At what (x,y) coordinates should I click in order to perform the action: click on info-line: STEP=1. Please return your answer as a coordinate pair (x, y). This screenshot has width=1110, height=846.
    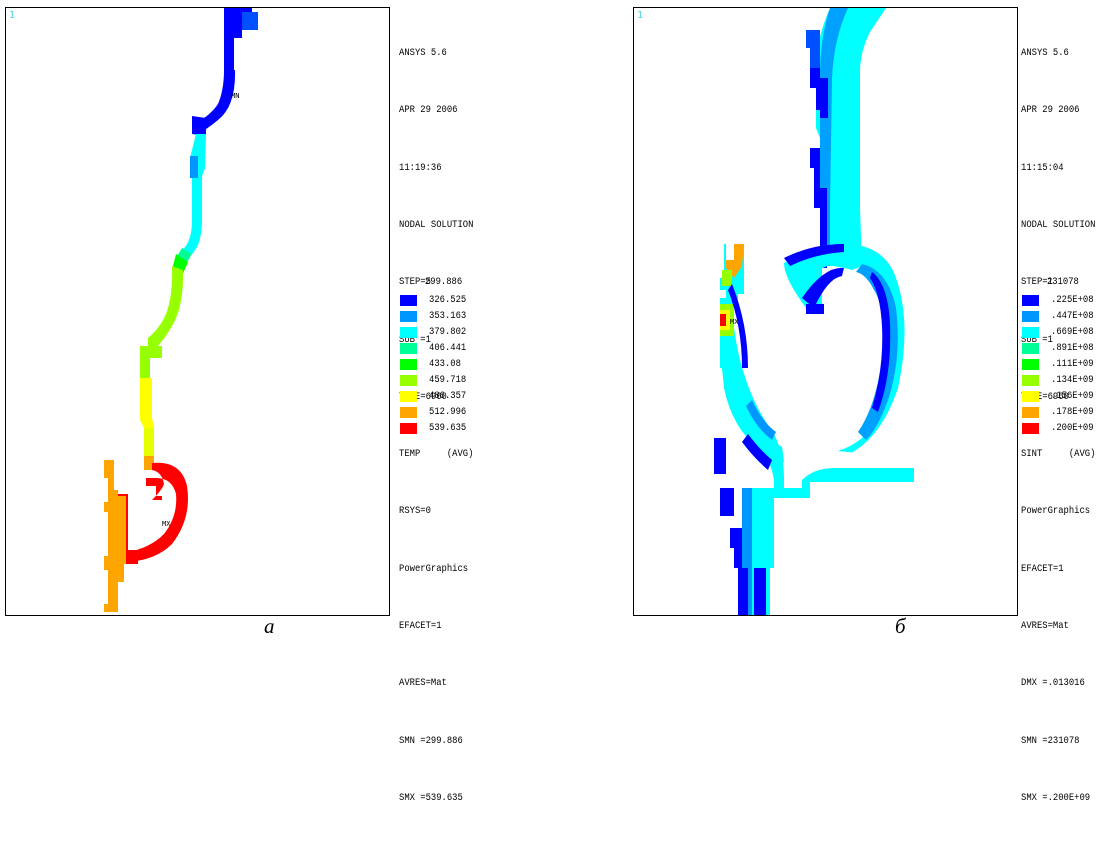
    Looking at the image, I should click on (1037, 282).